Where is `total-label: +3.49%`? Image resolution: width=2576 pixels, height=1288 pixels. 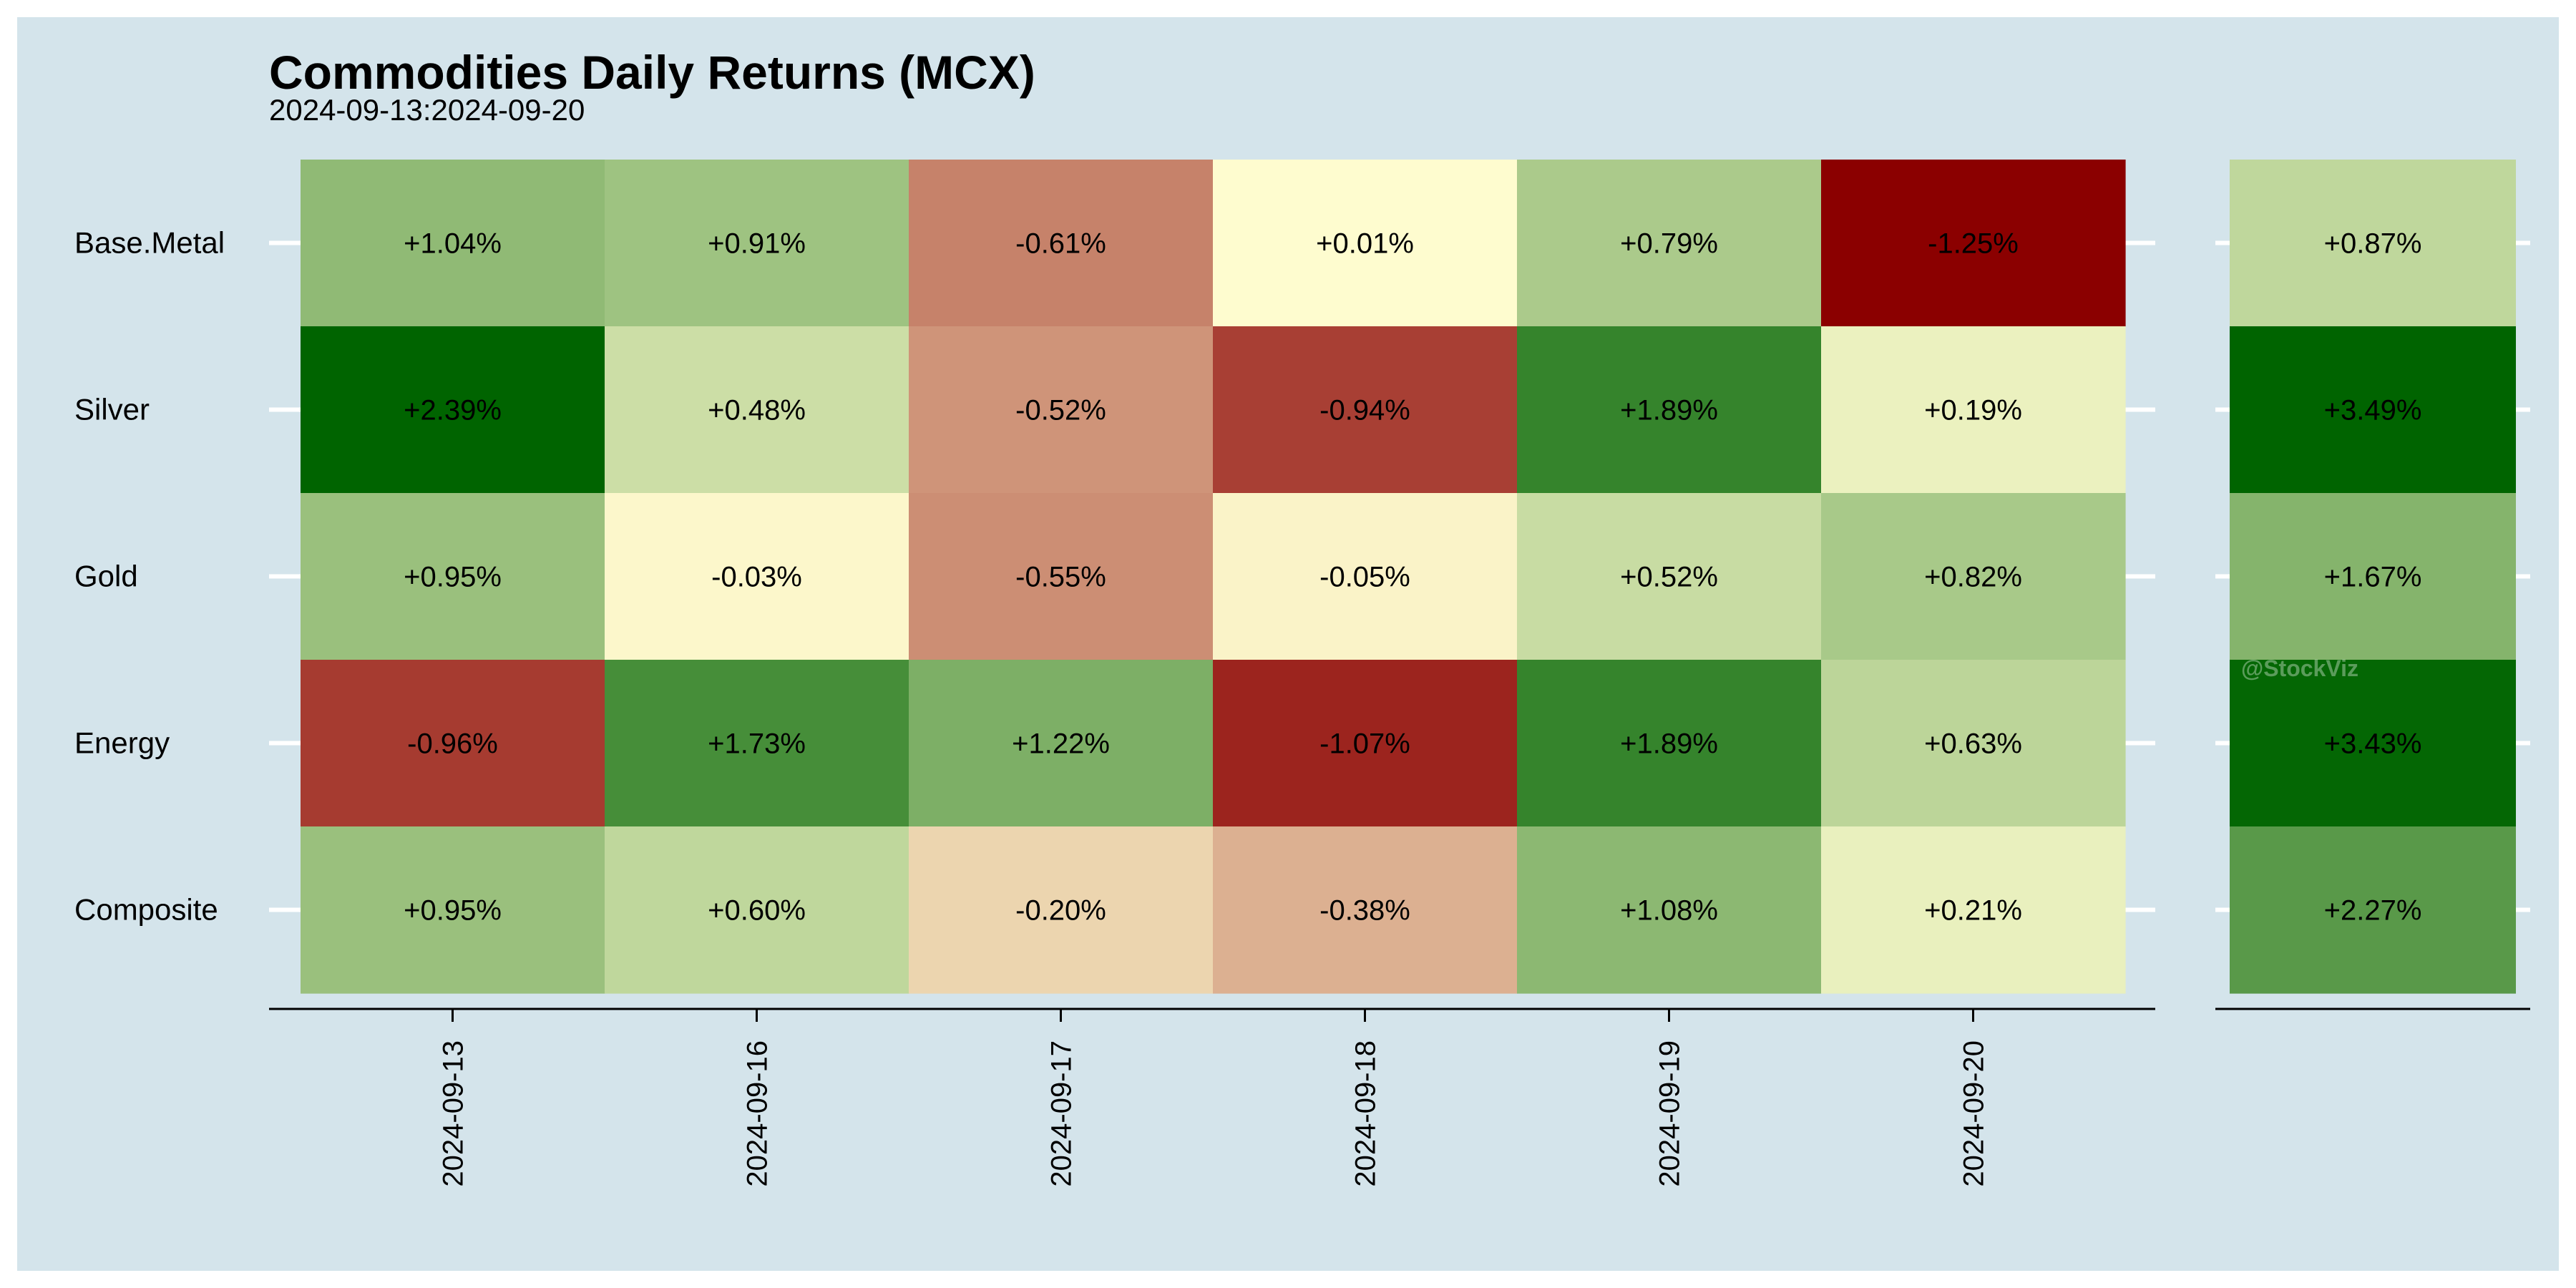 total-label: +3.49% is located at coordinates (2373, 410).